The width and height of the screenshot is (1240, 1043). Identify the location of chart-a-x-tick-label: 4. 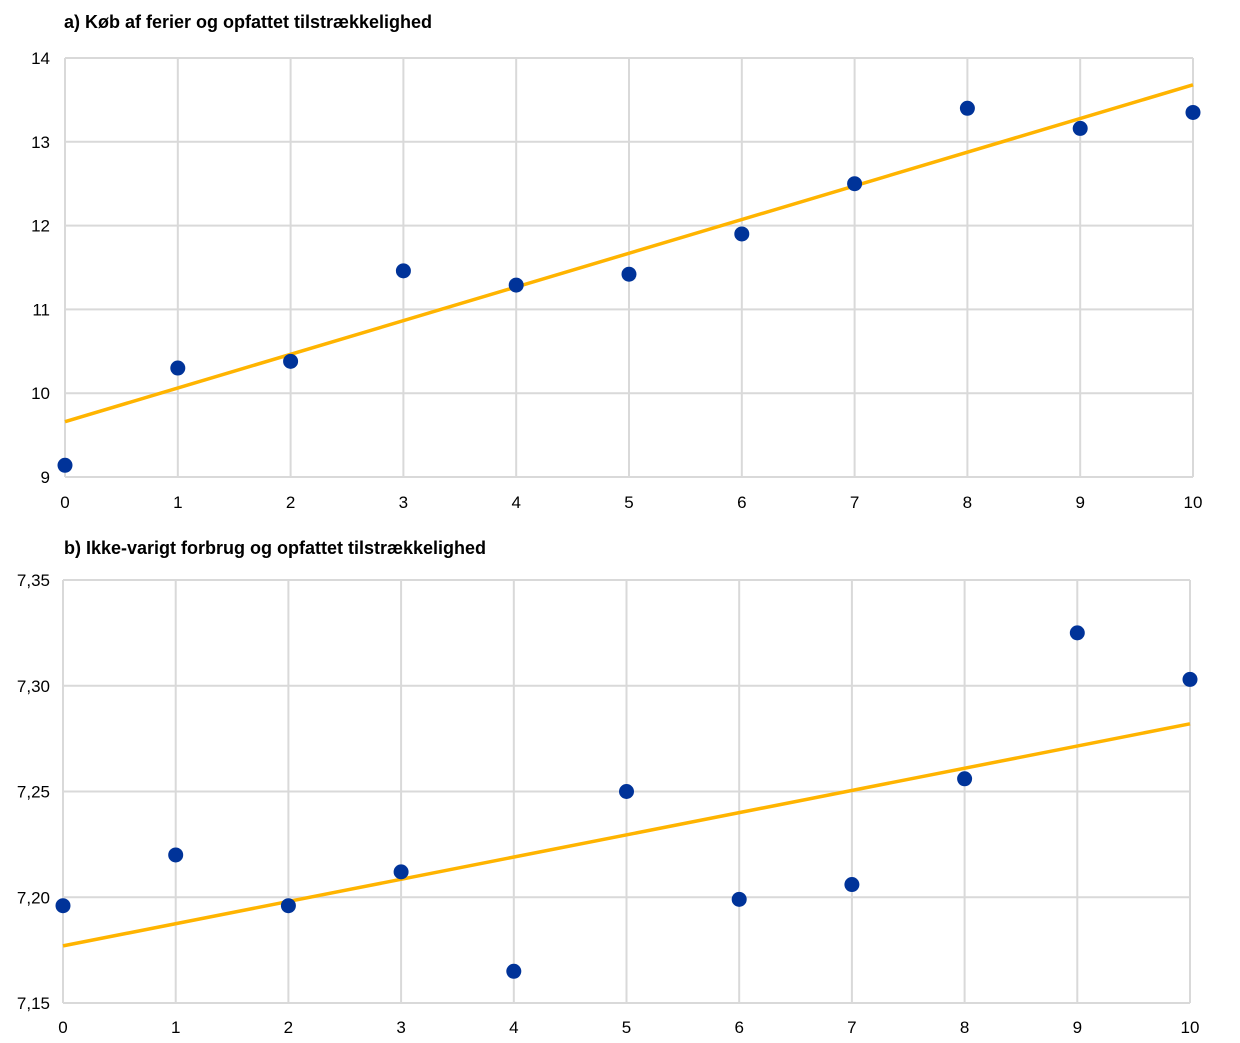
(515, 502).